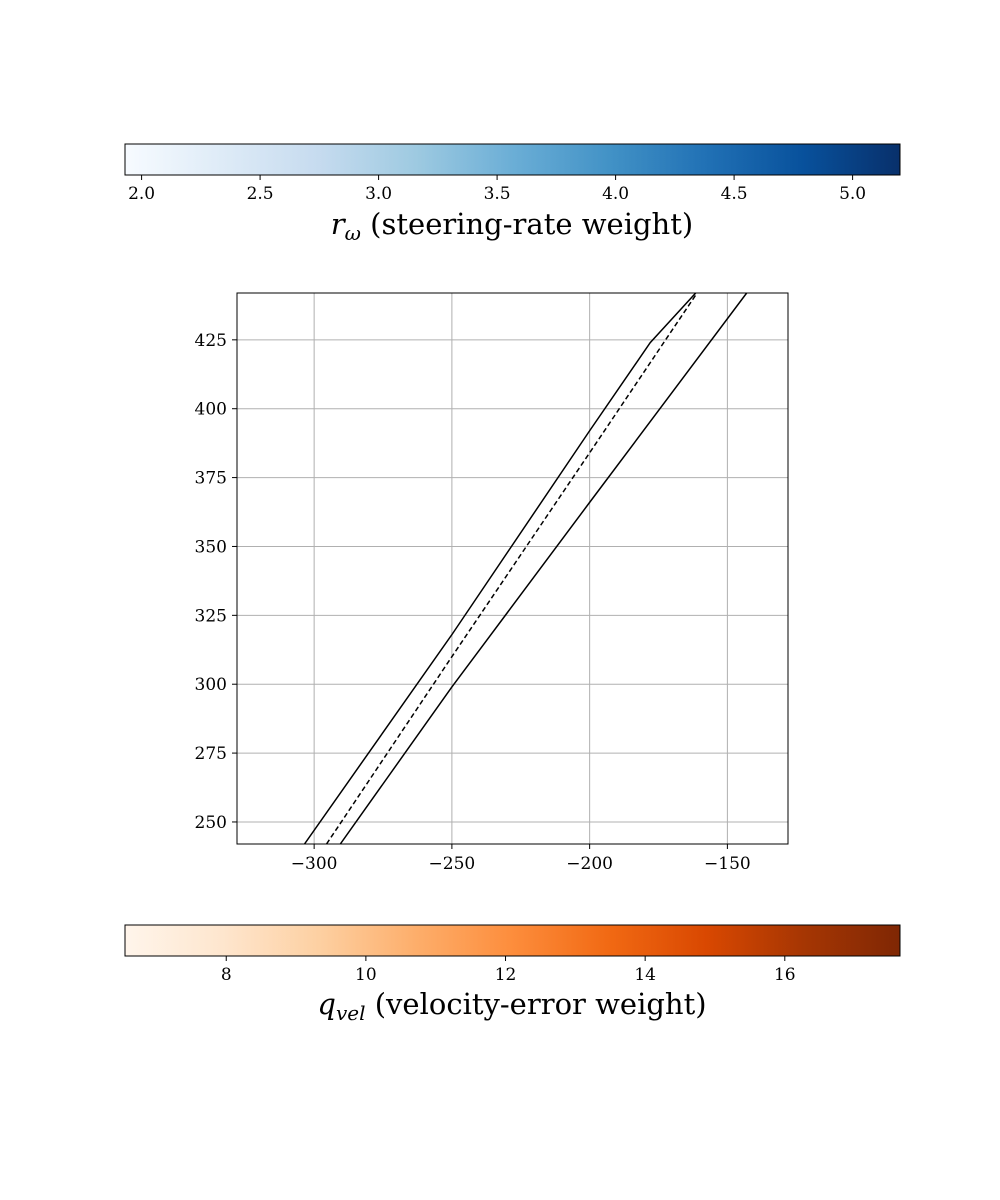 This screenshot has height=1200, width=1000. I want to click on colorbar-top-label-symbol: r, so click(339, 224).